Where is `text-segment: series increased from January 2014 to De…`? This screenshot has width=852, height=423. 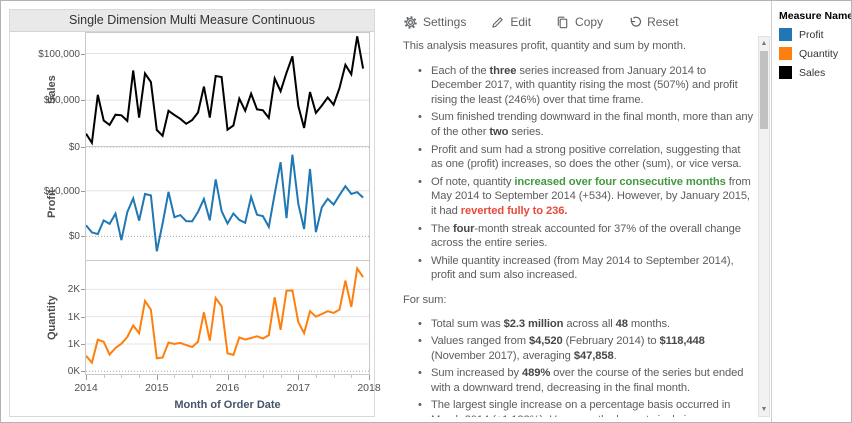
text-segment: series increased from January 2014 to De… is located at coordinates (584, 85).